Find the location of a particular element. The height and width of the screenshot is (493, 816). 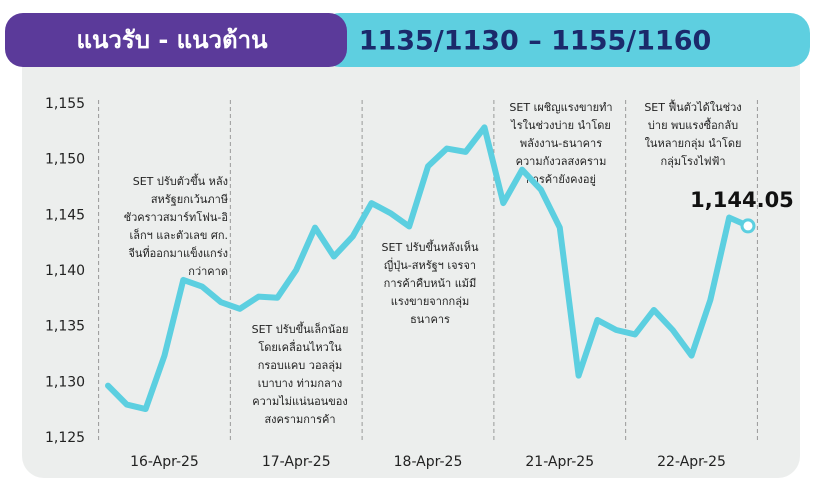

x-tick-label: 17-Apr-25 is located at coordinates (296, 462).